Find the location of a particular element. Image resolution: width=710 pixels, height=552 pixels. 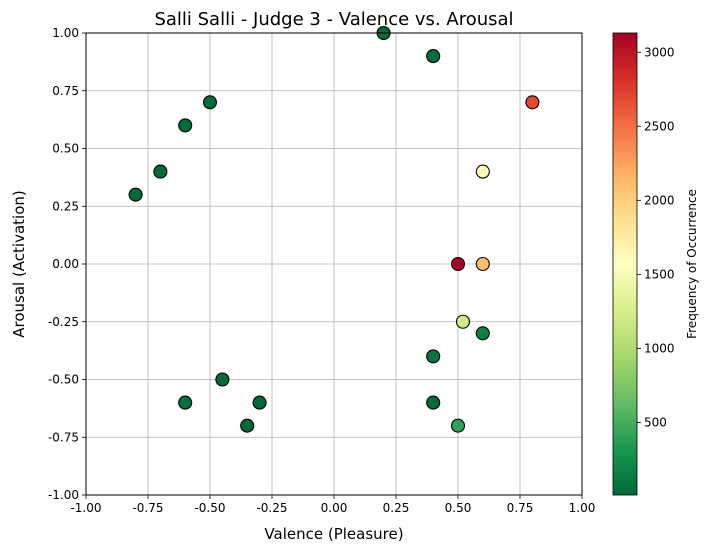

x-tick-label: -1.00 is located at coordinates (85, 508).